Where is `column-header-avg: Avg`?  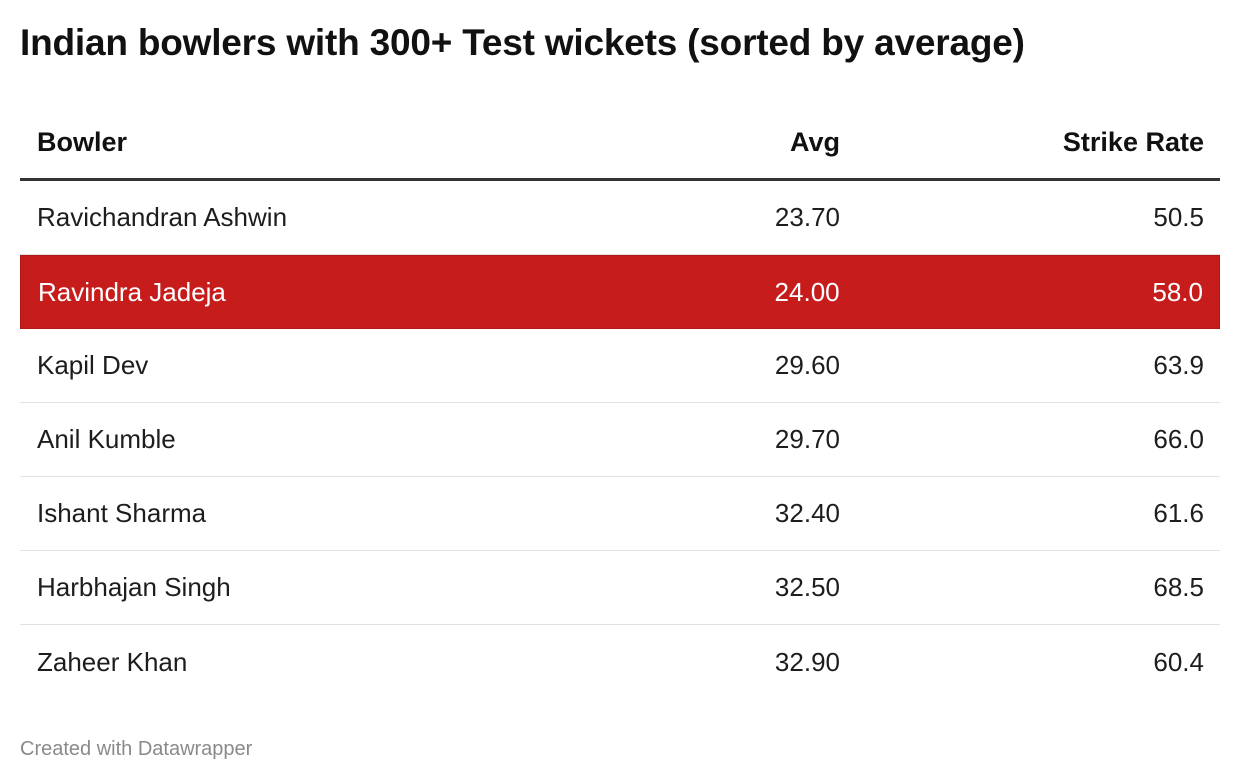 column-header-avg: Avg is located at coordinates (814, 142).